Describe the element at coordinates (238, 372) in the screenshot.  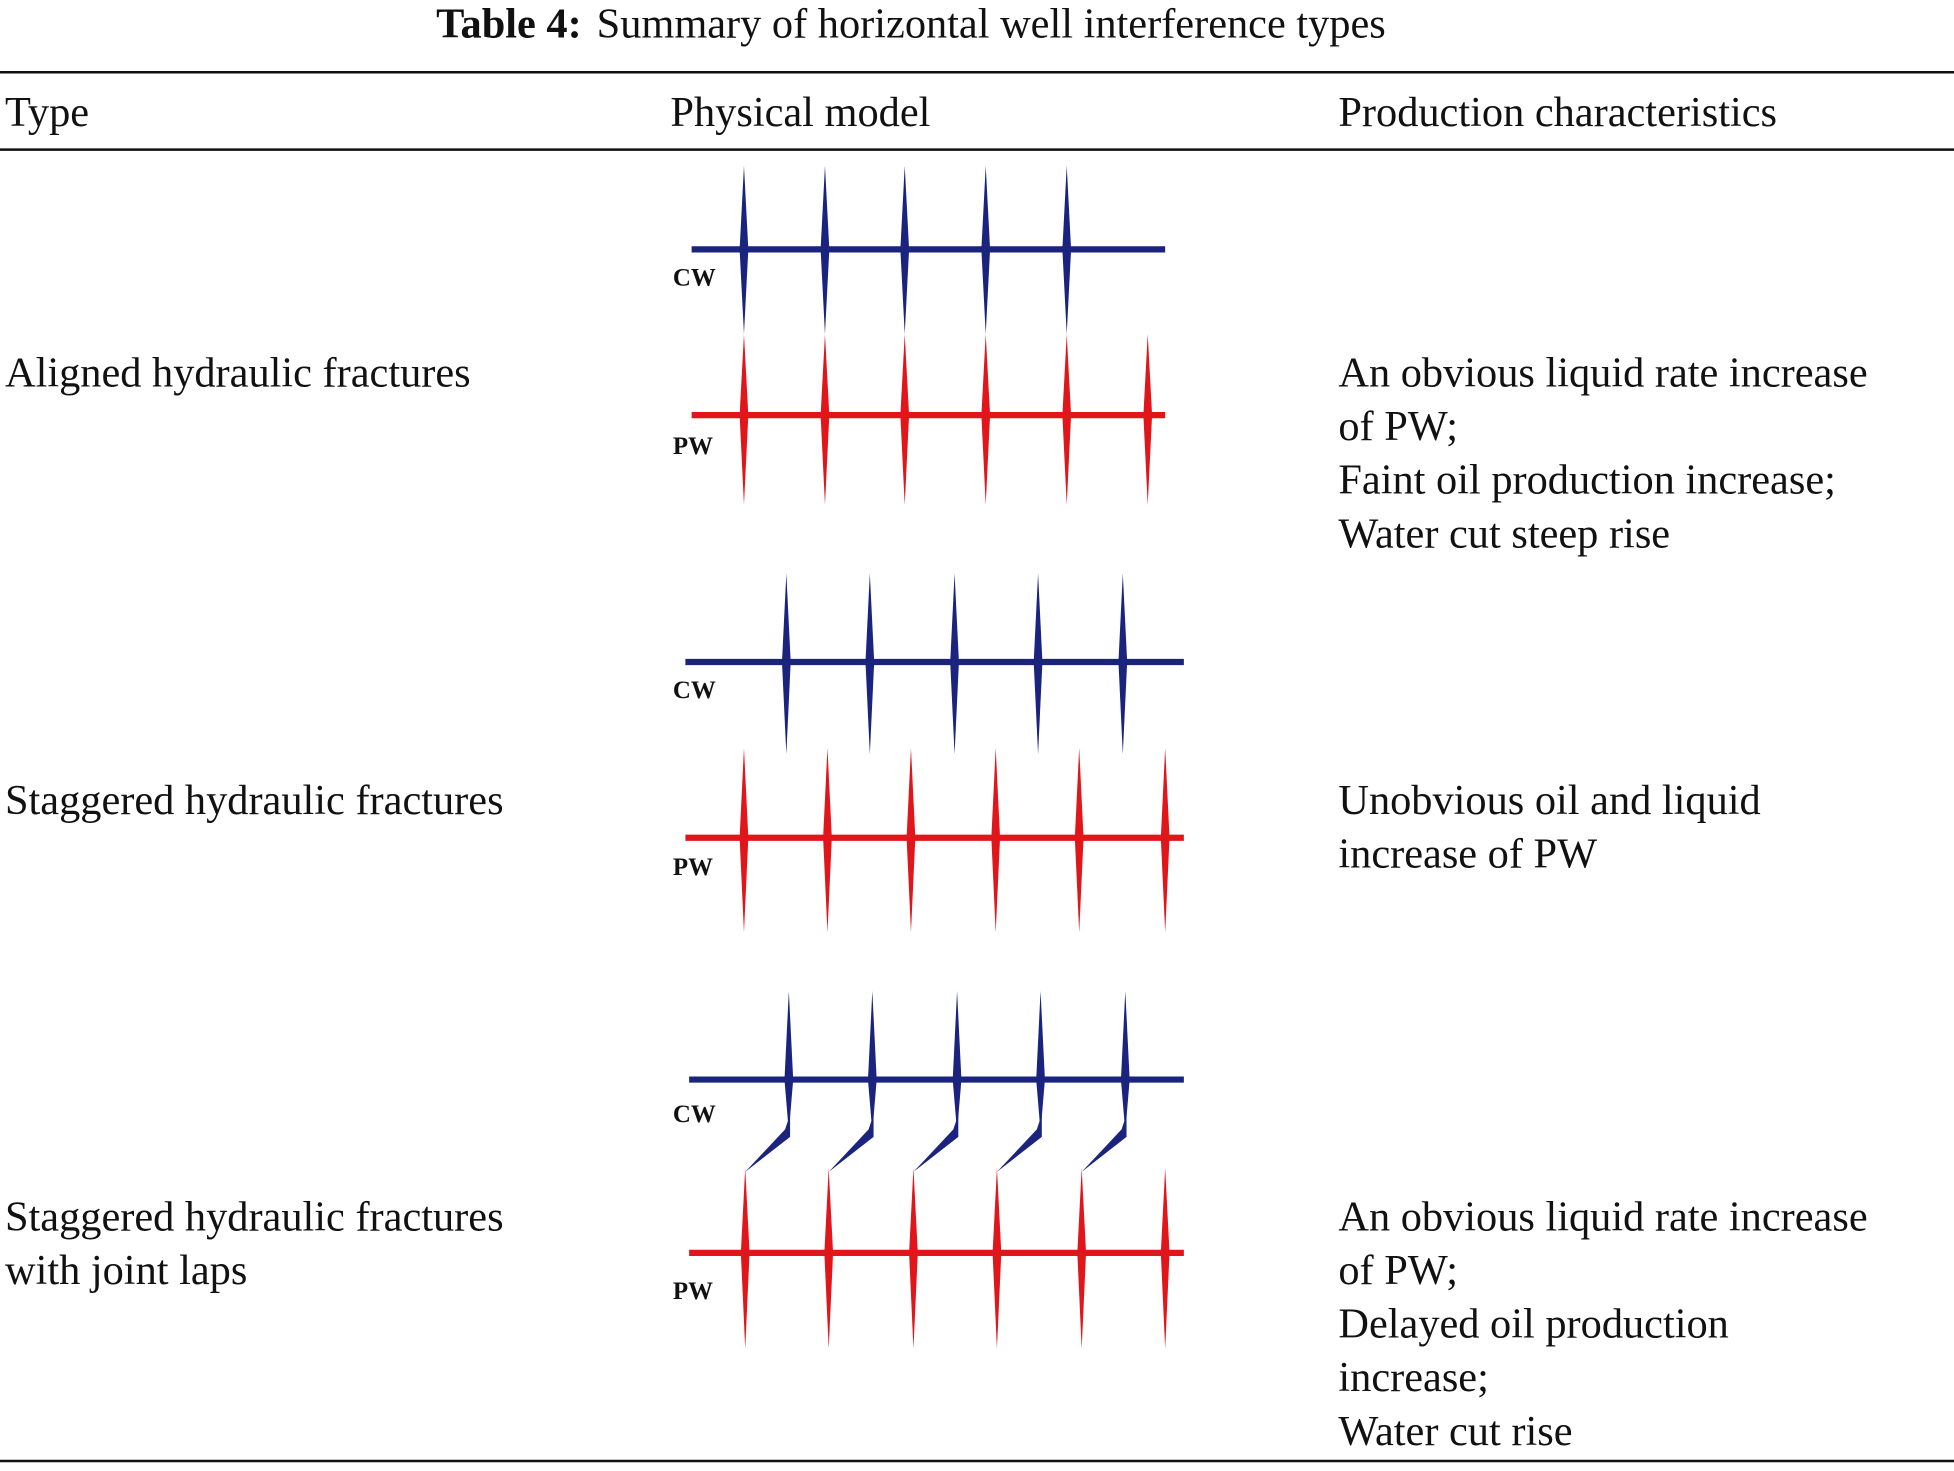
I see `type-cell: Aligned hydraulic fractures` at that location.